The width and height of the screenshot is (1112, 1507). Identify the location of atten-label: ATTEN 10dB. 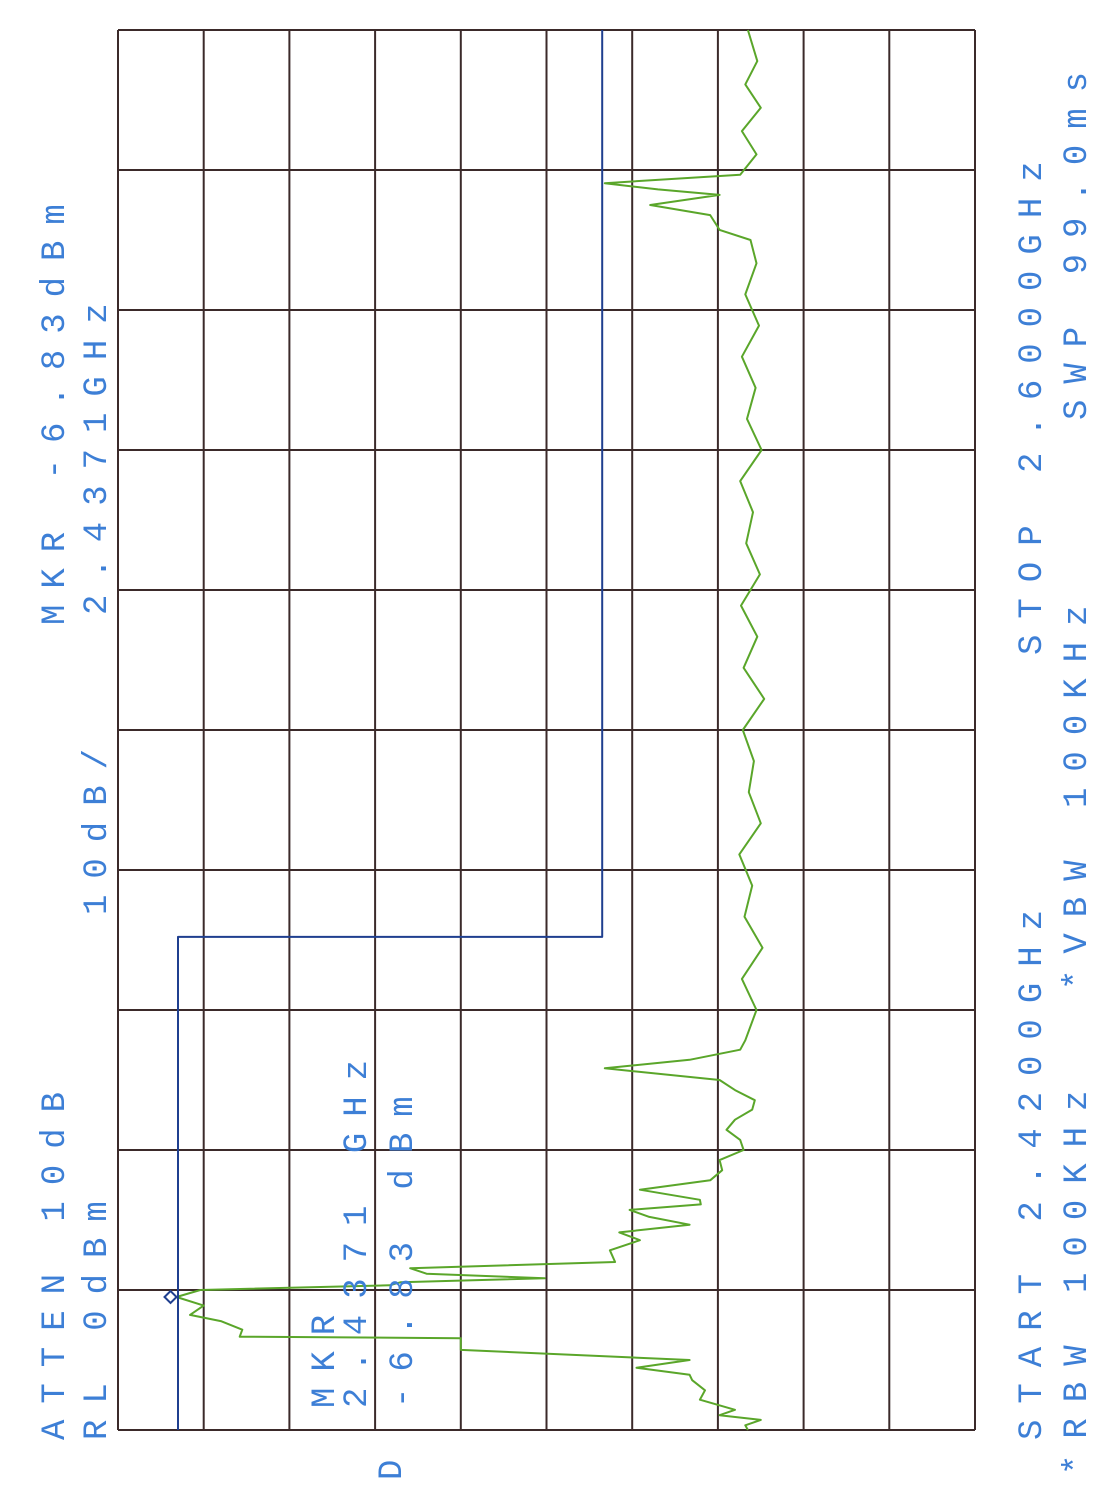
(56, 1258).